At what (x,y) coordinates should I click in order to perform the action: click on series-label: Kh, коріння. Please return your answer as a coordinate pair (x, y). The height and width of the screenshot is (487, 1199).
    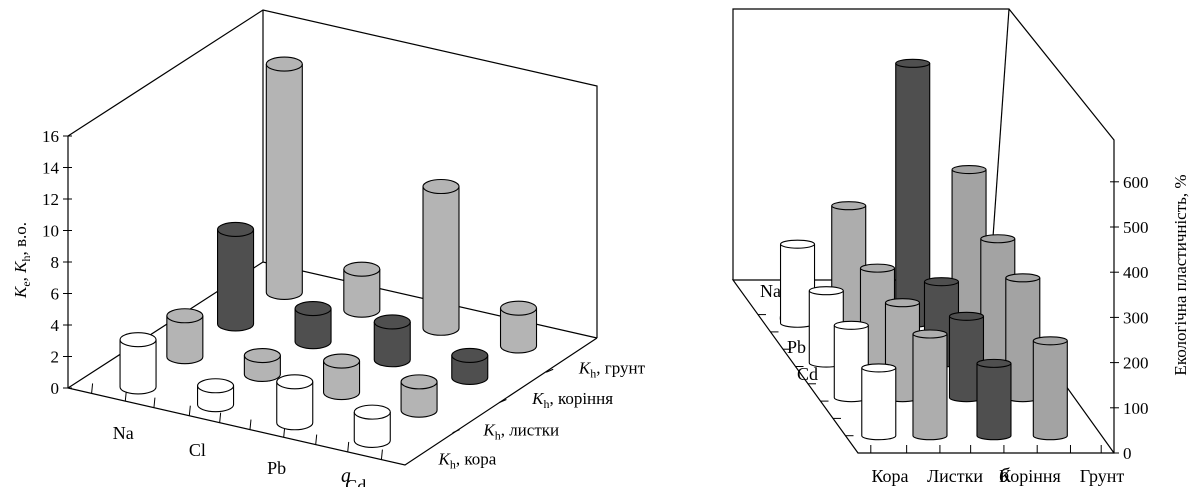
    Looking at the image, I should click on (572, 400).